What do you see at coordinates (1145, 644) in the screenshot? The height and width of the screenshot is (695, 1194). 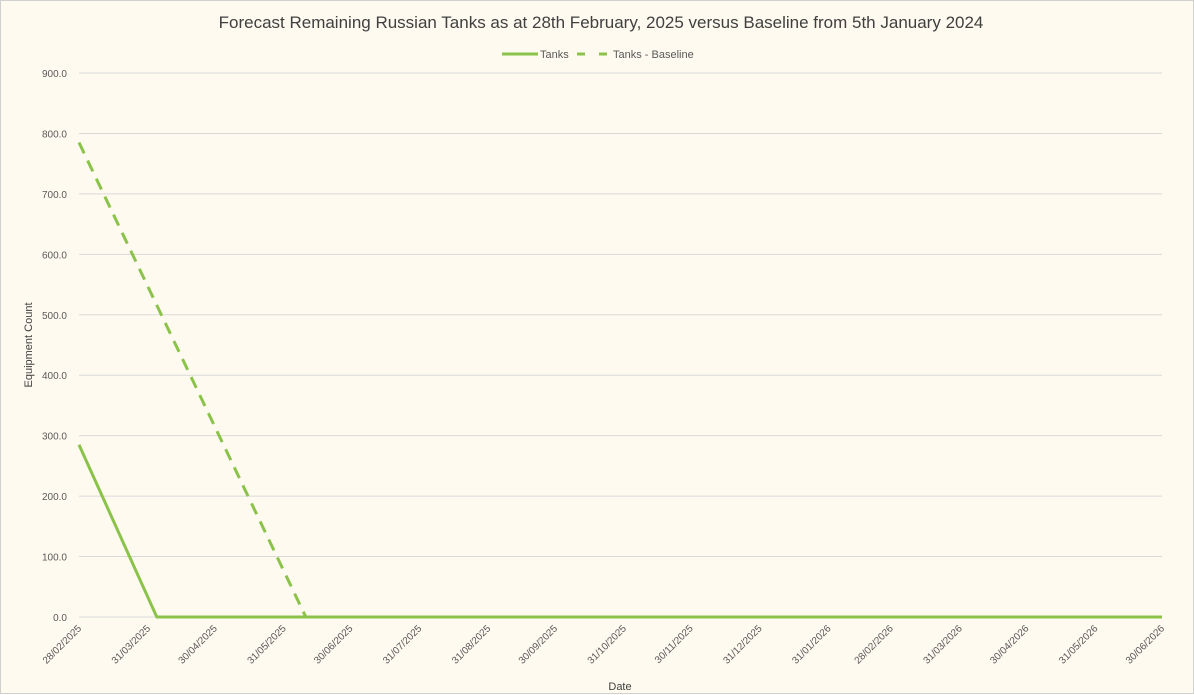 I see `x-tick-label: 30/06/2026` at bounding box center [1145, 644].